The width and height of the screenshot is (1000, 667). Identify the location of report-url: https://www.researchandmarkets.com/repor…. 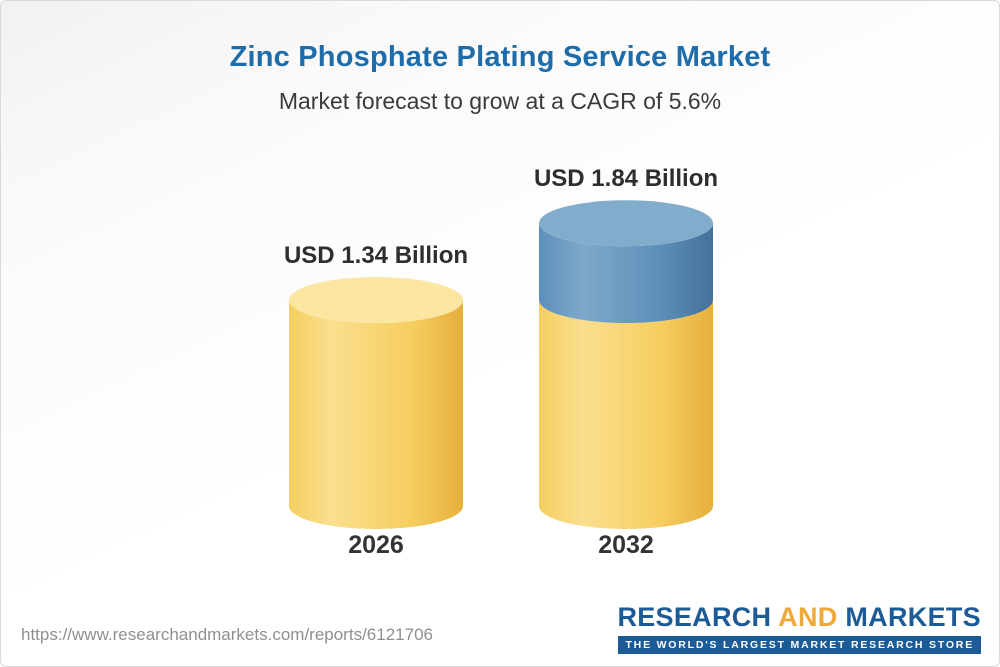
(227, 634).